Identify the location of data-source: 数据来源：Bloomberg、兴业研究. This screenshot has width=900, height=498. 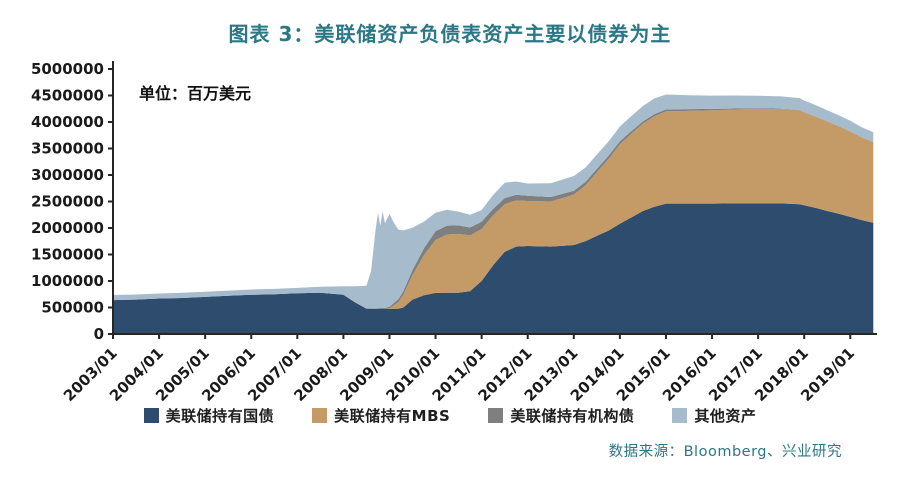
(725, 452).